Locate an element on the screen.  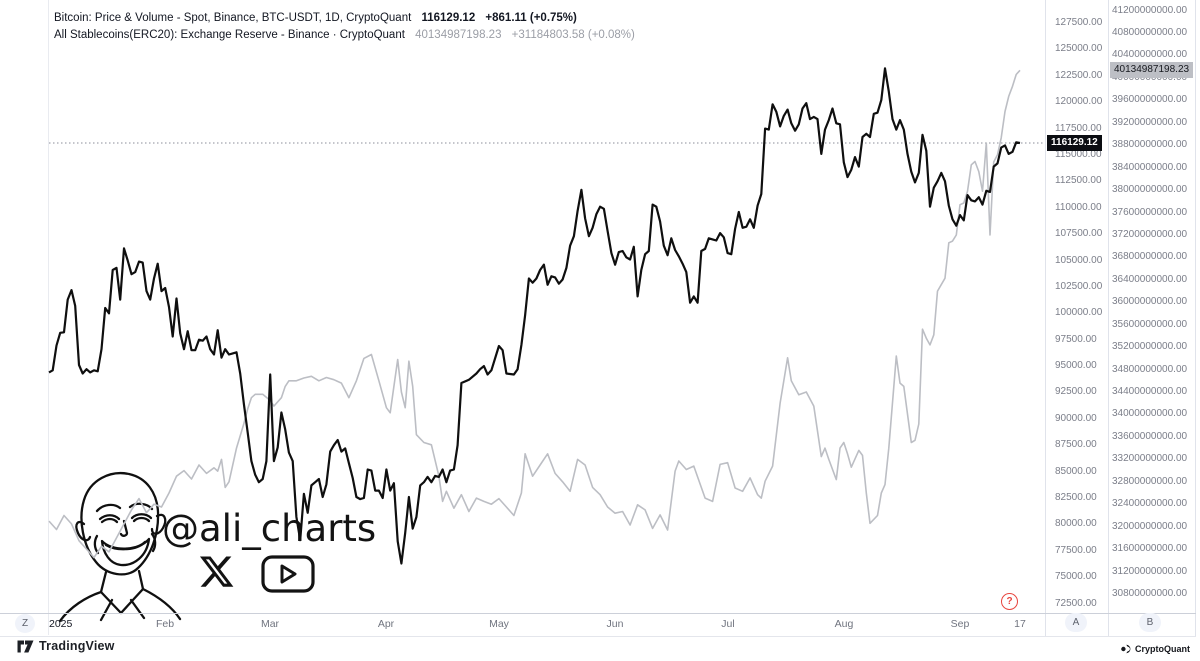
time-axis-label: Feb is located at coordinates (165, 624).